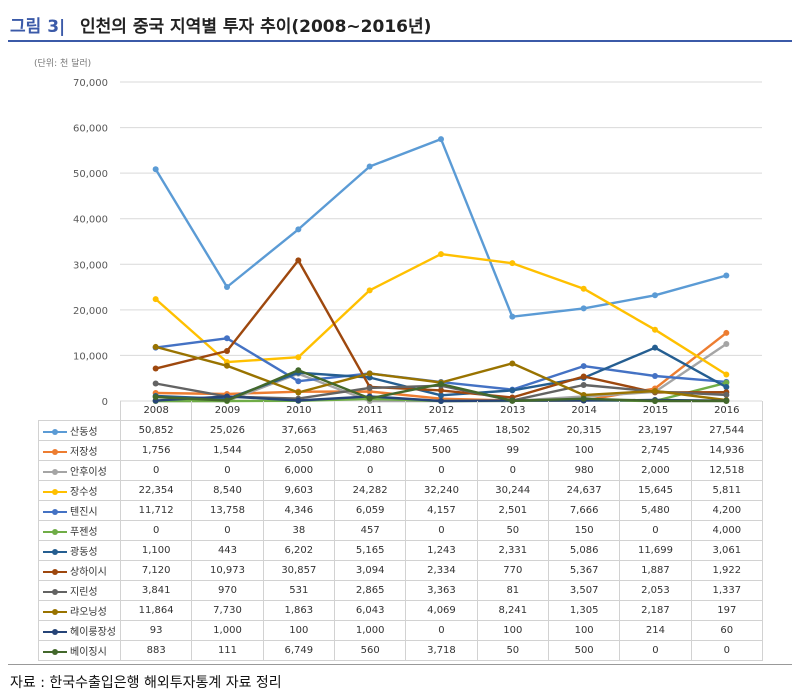 This screenshot has height=700, width=800. Describe the element at coordinates (84, 452) in the screenshot. I see `legend-label: 저장성` at that location.